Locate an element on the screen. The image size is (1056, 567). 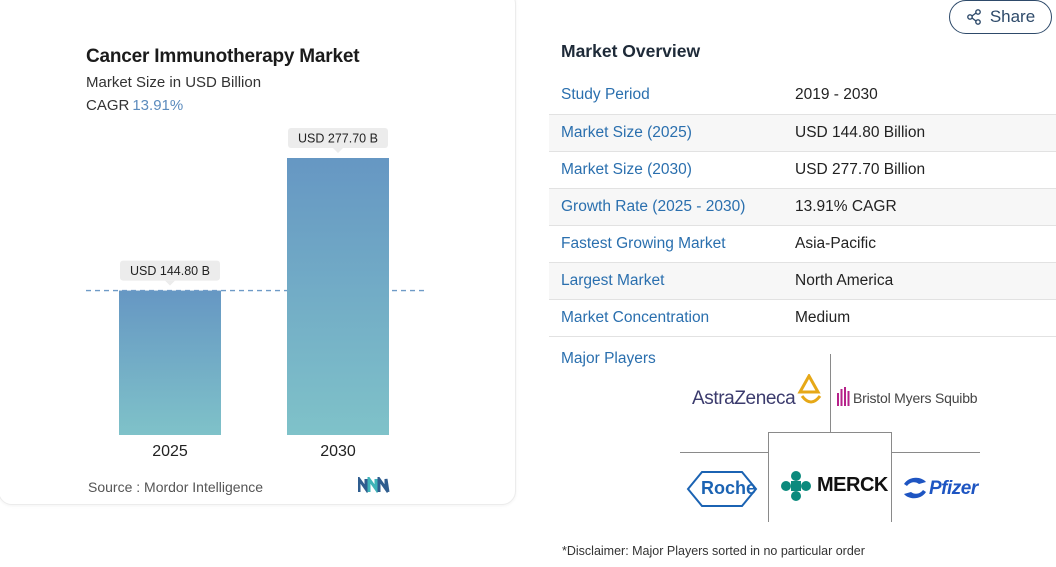
major-players-label: Major Players is located at coordinates (608, 358).